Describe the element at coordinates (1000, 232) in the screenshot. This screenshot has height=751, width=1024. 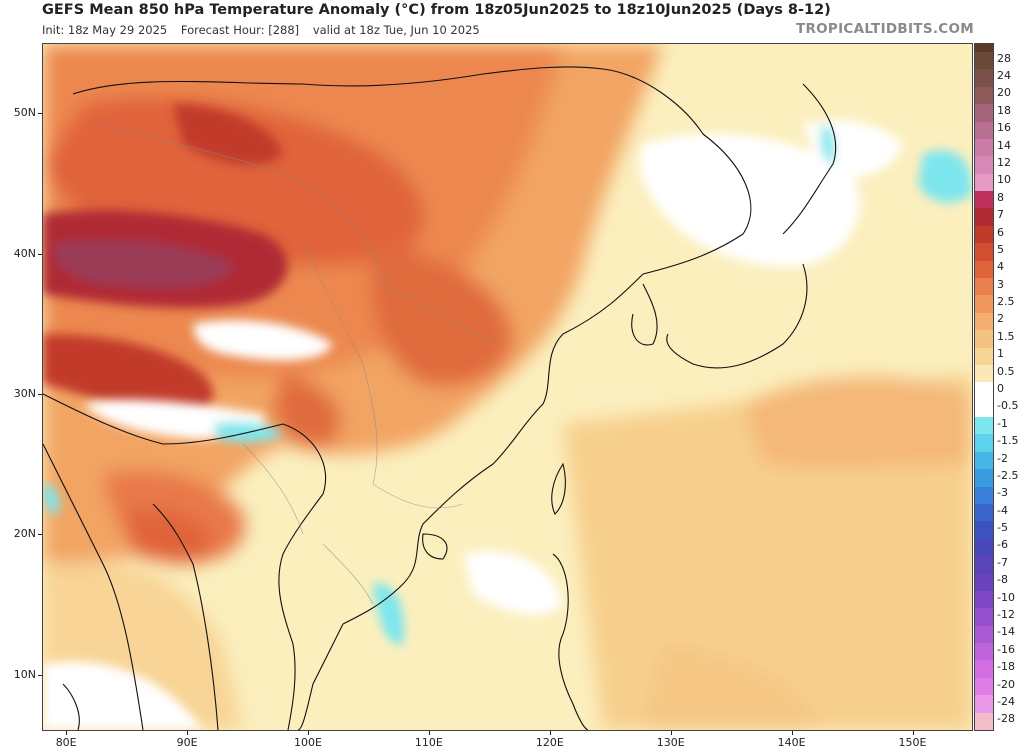
I see `colorbar-label: 6` at that location.